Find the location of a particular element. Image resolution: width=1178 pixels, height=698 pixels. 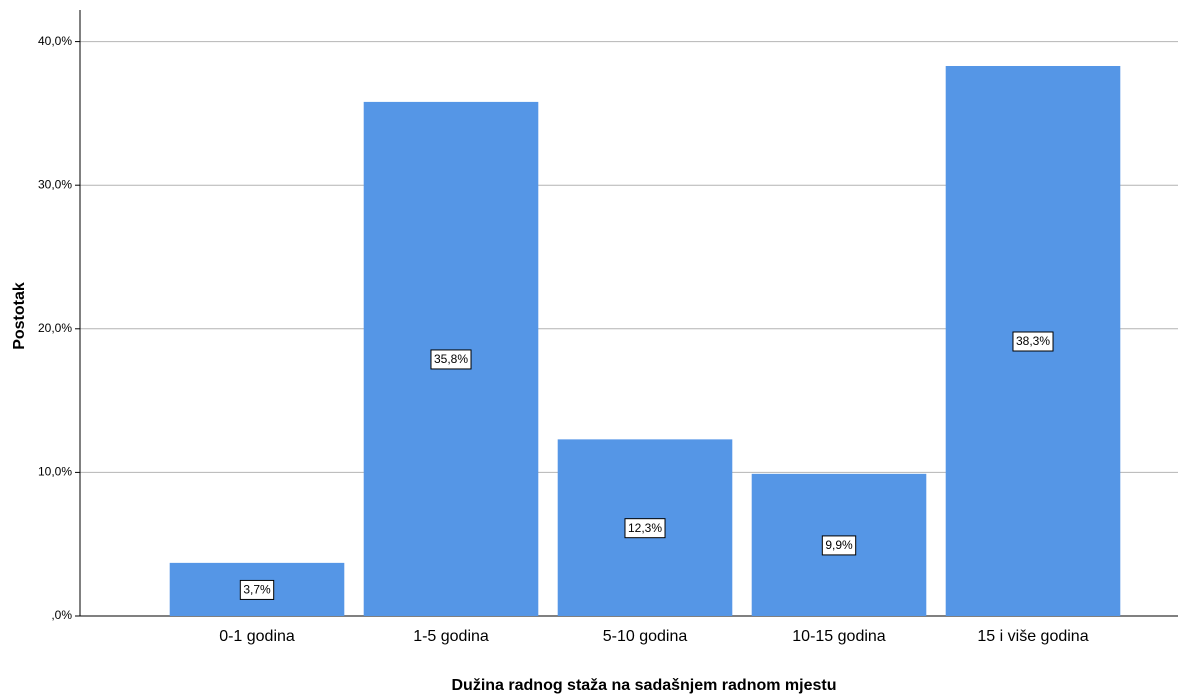

x-tick-label: 15 i više godina is located at coordinates (1032, 636).